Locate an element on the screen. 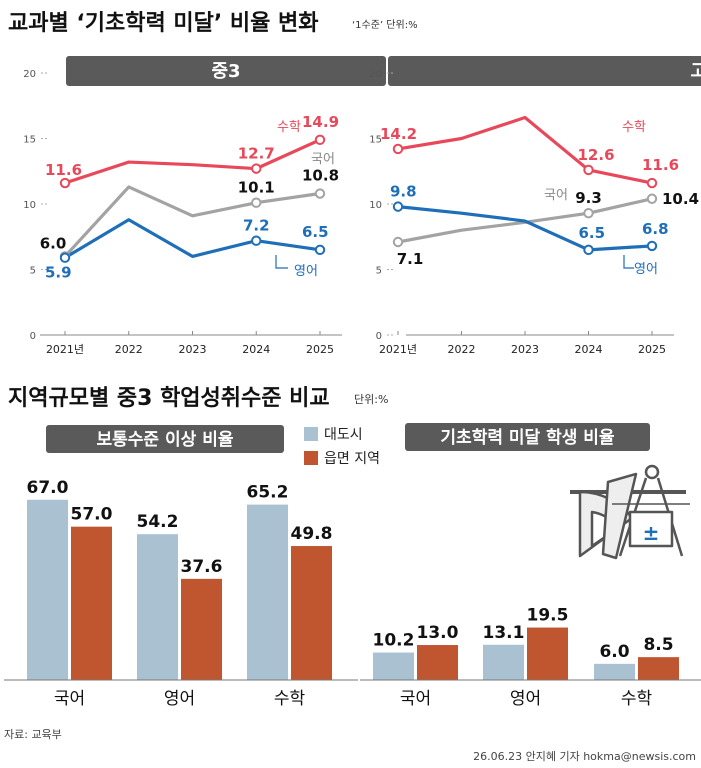  bar-value-label-above-average: 49.8 is located at coordinates (312, 534).